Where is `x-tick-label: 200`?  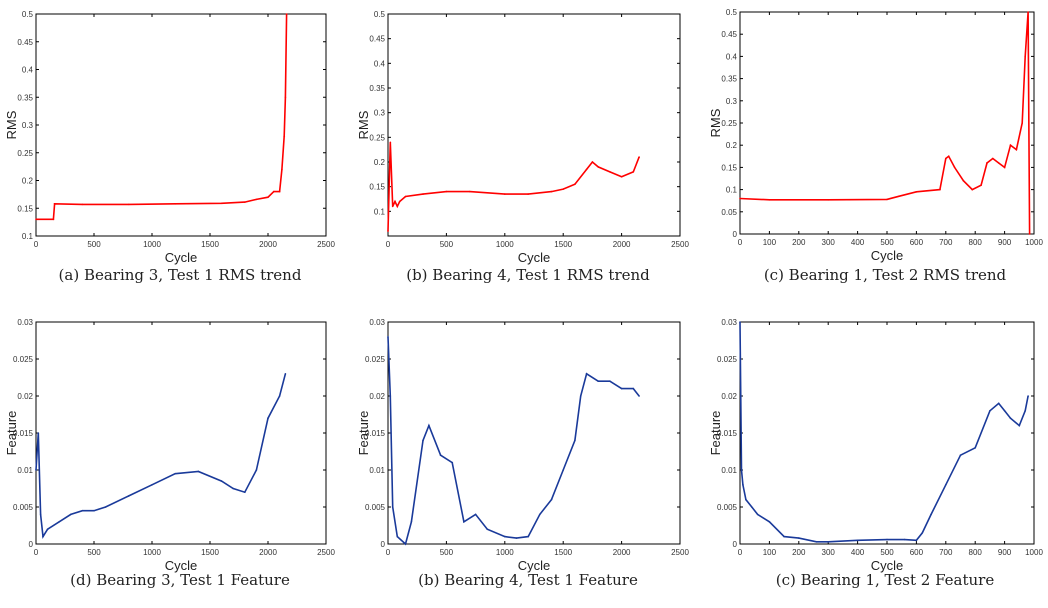 x-tick-label: 200 is located at coordinates (799, 242).